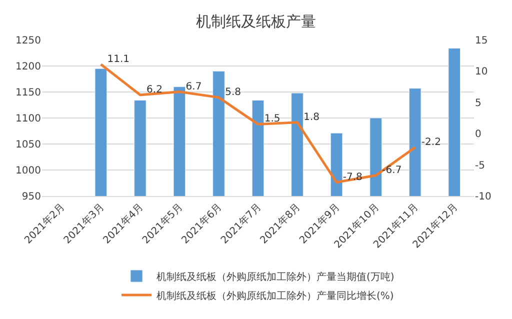 The width and height of the screenshot is (512, 319). Describe the element at coordinates (190, 86) in the screenshot. I see `data-label: 6.7` at that location.